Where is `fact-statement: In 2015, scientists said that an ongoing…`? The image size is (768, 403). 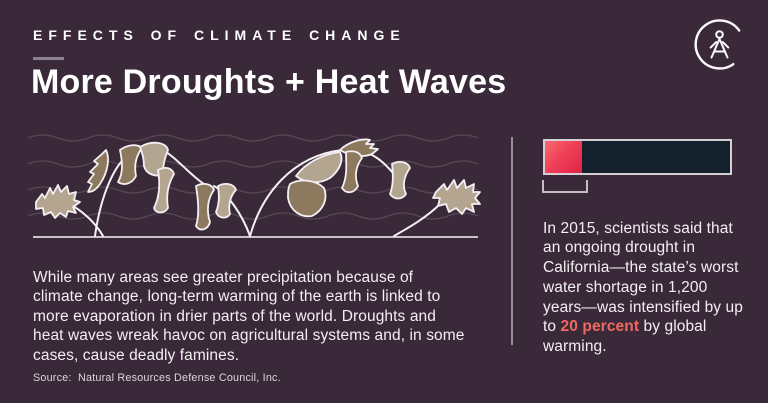 fact-statement: In 2015, scientists said that an ongoing… is located at coordinates (646, 288).